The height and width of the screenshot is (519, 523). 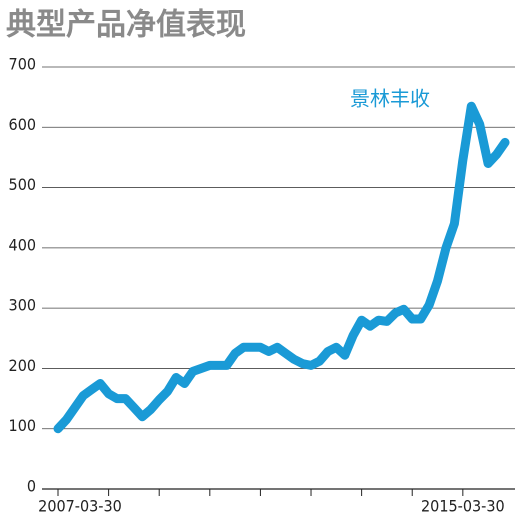 I want to click on y-tick-label: 600, so click(x=22, y=124).